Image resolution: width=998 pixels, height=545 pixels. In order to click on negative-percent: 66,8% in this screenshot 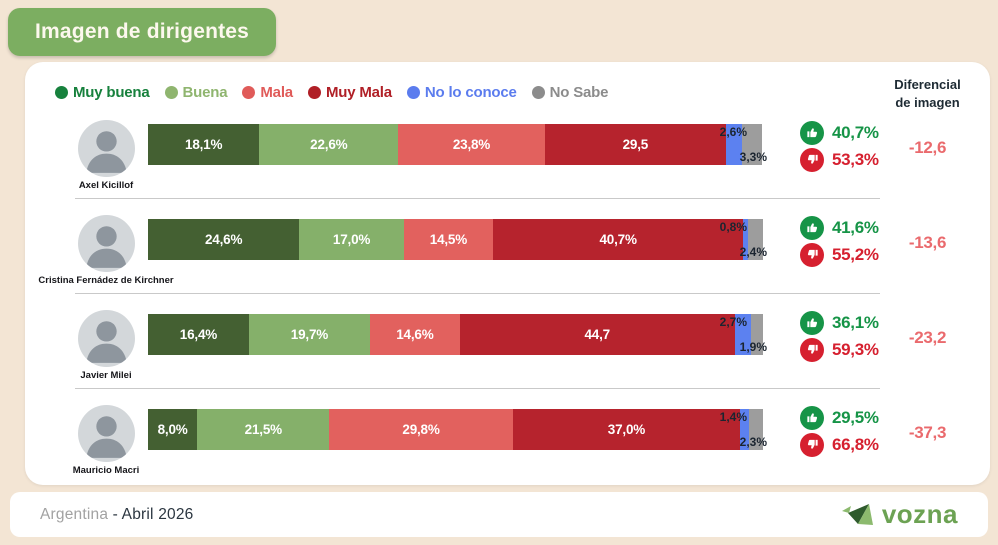, I will do `click(855, 444)`.